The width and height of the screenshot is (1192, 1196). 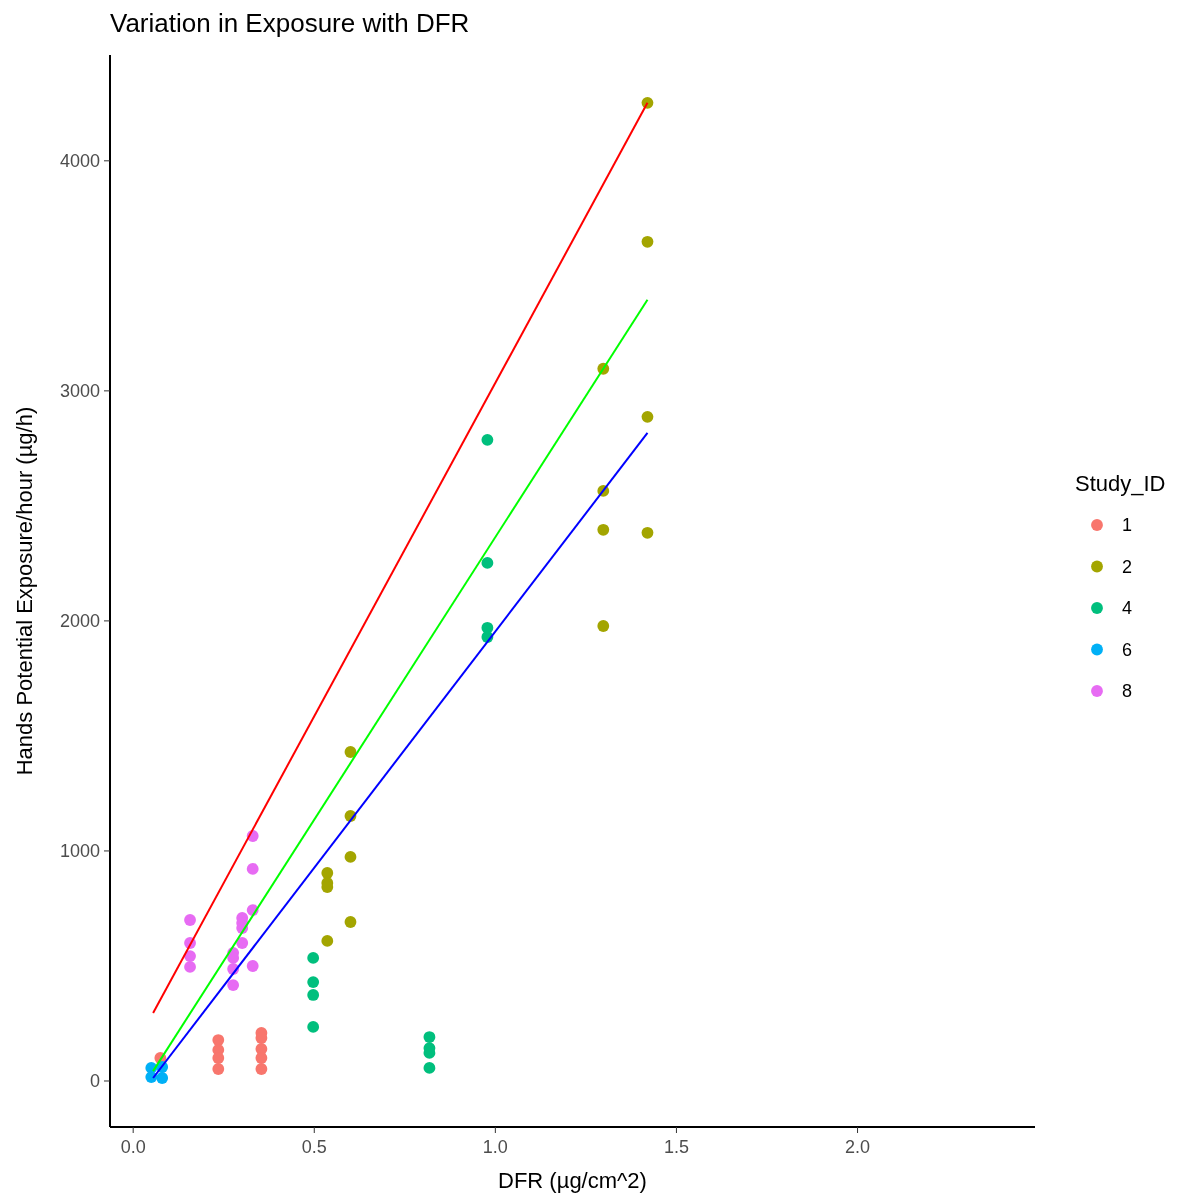 I want to click on legend-label: 1, so click(x=1127, y=525).